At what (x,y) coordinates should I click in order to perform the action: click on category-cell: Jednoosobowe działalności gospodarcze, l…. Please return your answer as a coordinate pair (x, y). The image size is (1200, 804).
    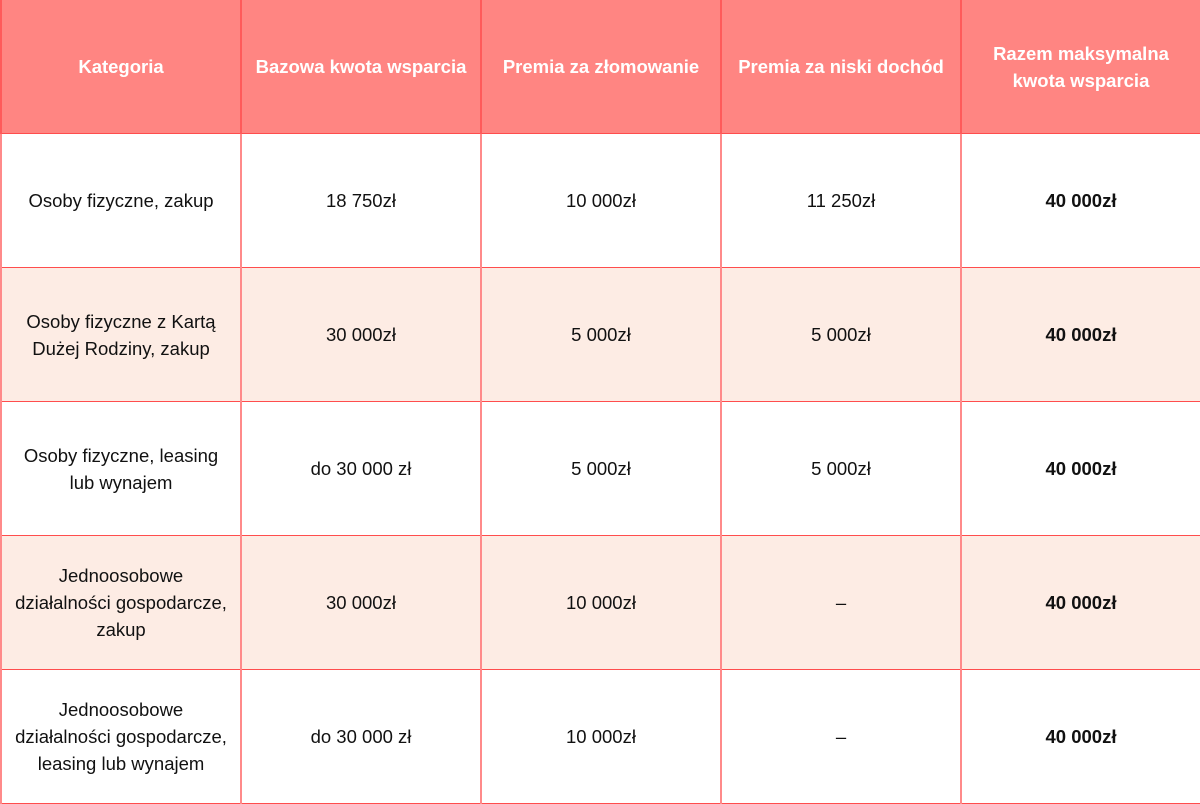
    Looking at the image, I should click on (121, 736).